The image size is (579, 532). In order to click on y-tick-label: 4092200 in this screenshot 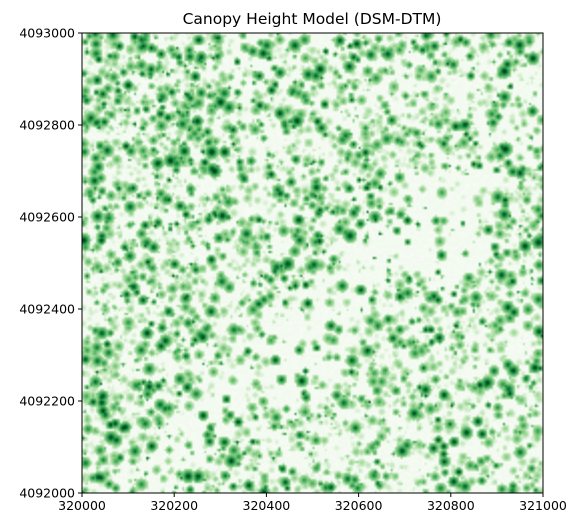, I will do `click(47, 401)`.